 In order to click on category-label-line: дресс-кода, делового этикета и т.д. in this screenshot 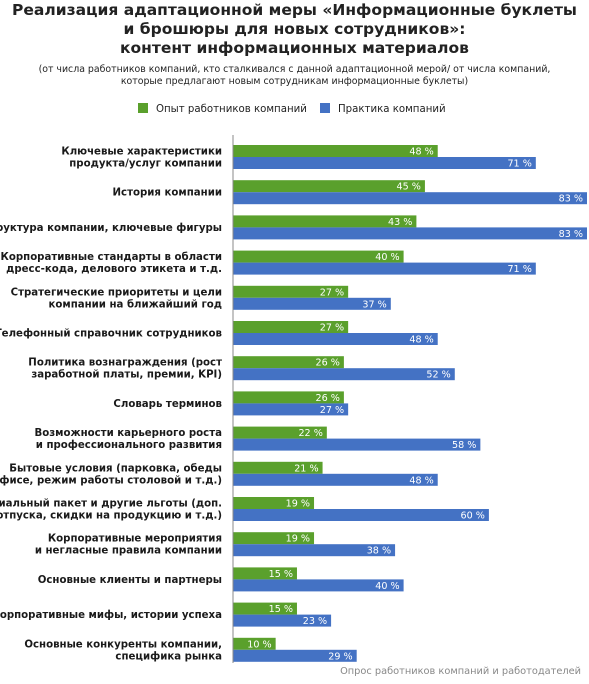, I will do `click(114, 269)`.